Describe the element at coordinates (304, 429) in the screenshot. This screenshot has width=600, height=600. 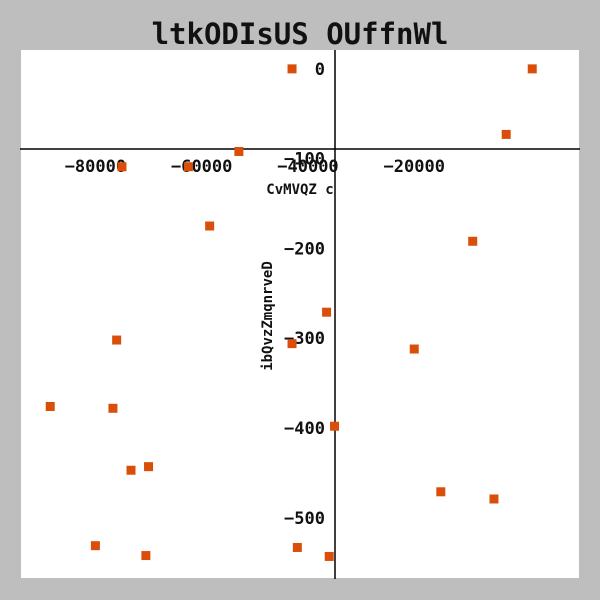
I see `y-tick-label: −400` at that location.